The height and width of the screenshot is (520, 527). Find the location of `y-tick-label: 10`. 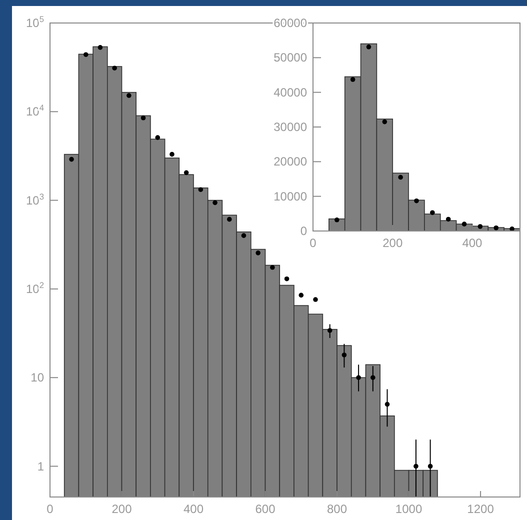

y-tick-label: 10 is located at coordinates (37, 377).